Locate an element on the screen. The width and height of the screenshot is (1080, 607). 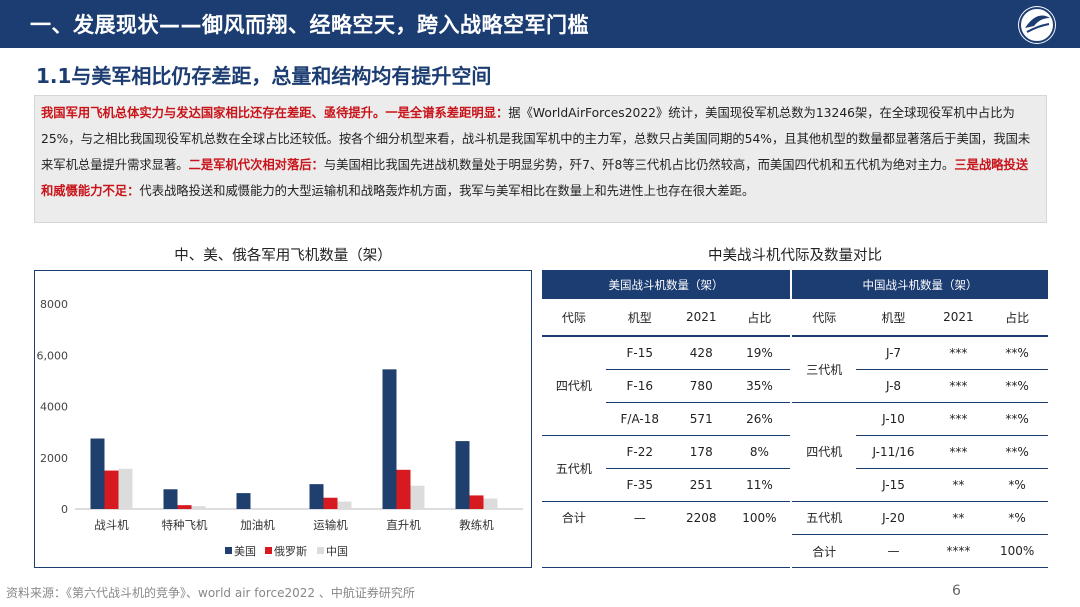
cn-total-count: **** is located at coordinates (958, 551).